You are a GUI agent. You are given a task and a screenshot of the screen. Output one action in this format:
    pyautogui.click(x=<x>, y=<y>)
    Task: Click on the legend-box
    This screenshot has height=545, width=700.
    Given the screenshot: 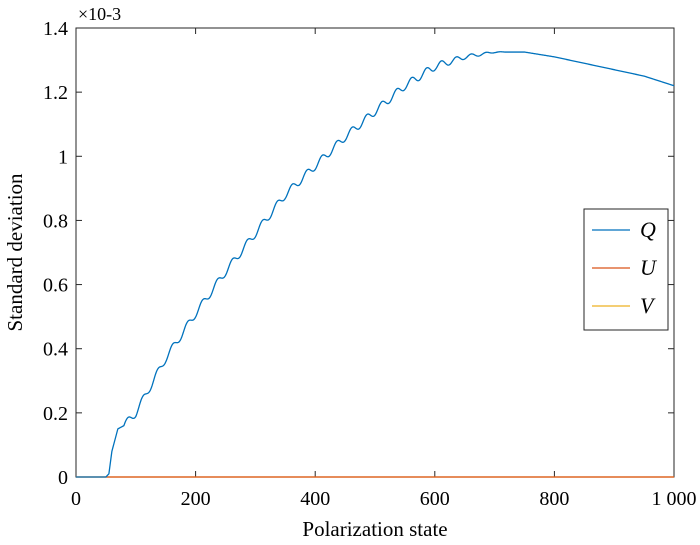 What is the action you would take?
    pyautogui.click(x=626, y=269)
    